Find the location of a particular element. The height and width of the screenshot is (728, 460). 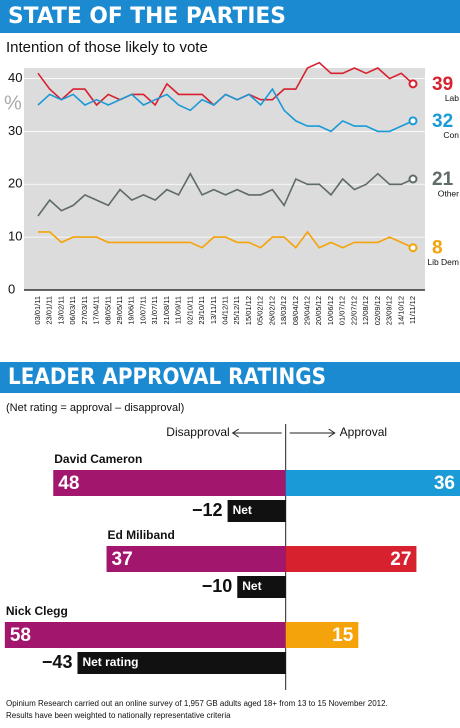

net-label: Net rating is located at coordinates (110, 662).